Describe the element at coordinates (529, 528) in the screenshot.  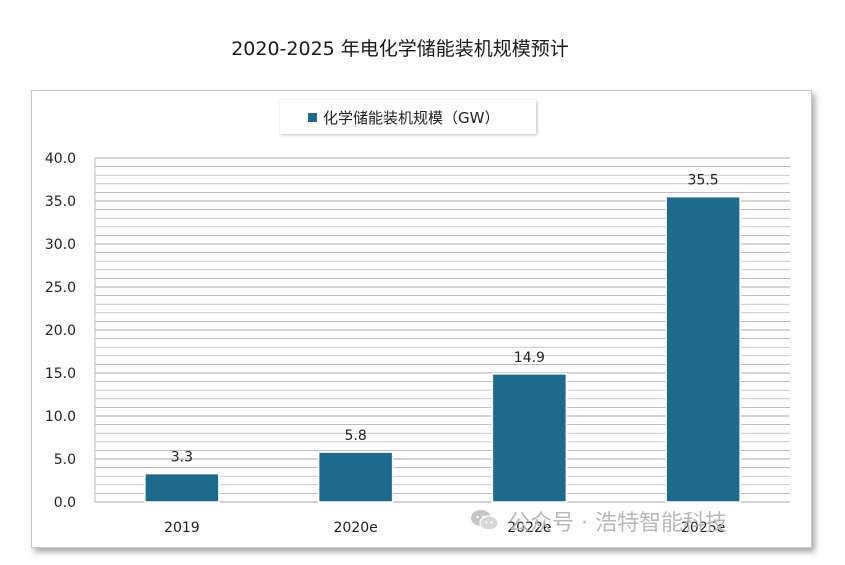
I see `x-tick-label: 2022e` at that location.